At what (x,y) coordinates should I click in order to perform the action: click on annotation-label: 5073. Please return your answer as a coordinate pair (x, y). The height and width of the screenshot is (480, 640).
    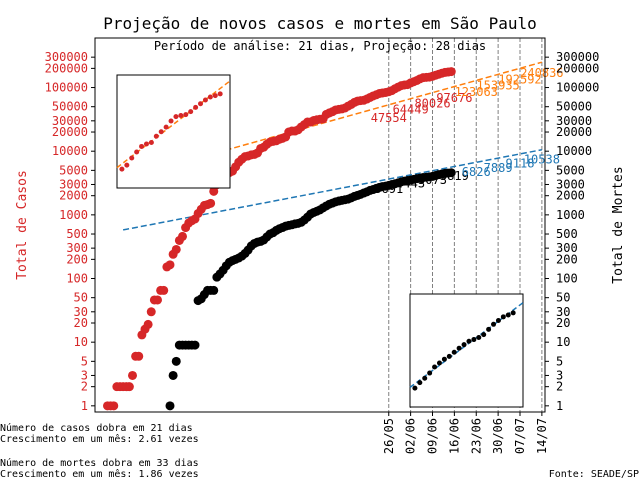
    Looking at the image, I should click on (432, 180).